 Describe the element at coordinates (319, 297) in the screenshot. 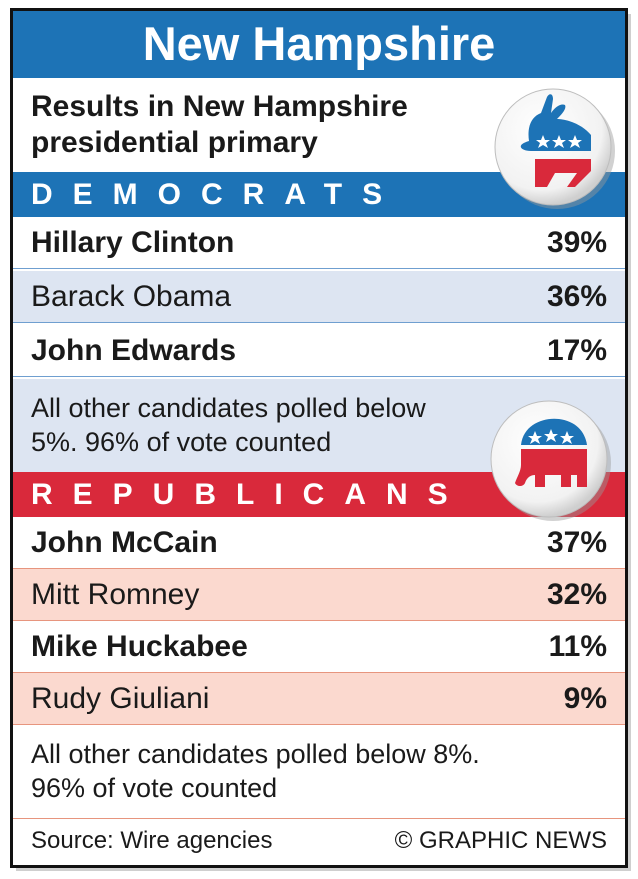

I see `table-row: Barack Obama 36%` at that location.